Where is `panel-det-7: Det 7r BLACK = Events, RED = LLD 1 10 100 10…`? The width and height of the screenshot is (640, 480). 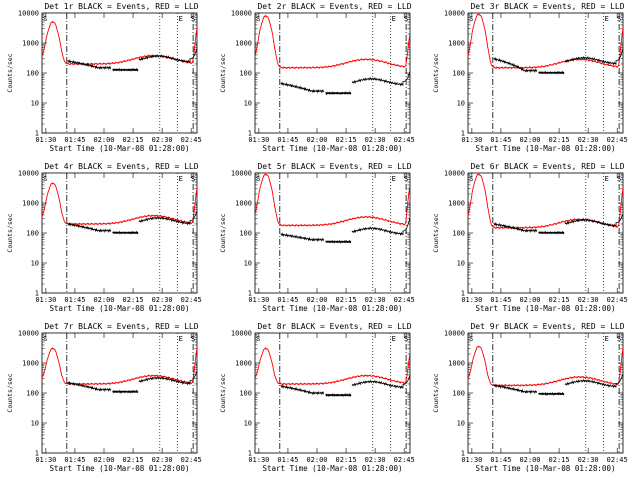
panel-det-7: Det 7r BLACK = Events, RED = LLD 1 10 100 10… is located at coordinates (104, 397).